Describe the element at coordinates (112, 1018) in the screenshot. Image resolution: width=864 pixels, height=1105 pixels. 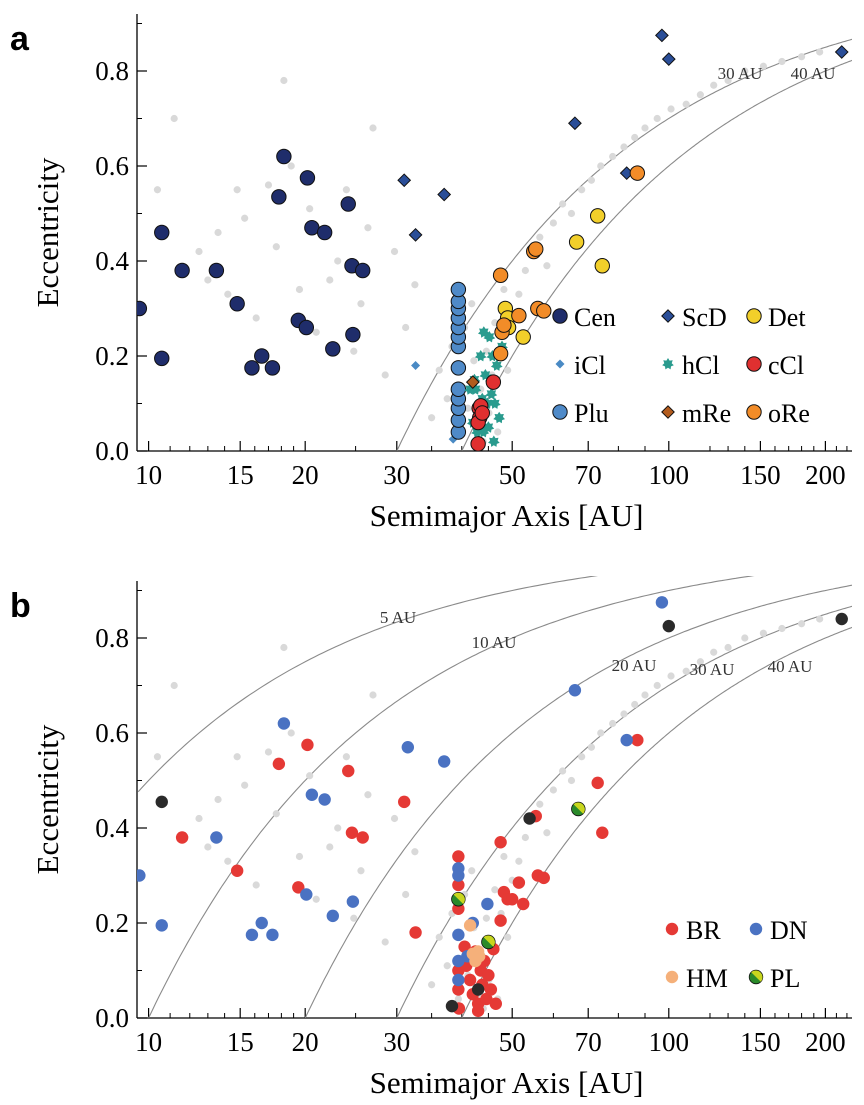
I see `y-tick-label: 0.0` at that location.